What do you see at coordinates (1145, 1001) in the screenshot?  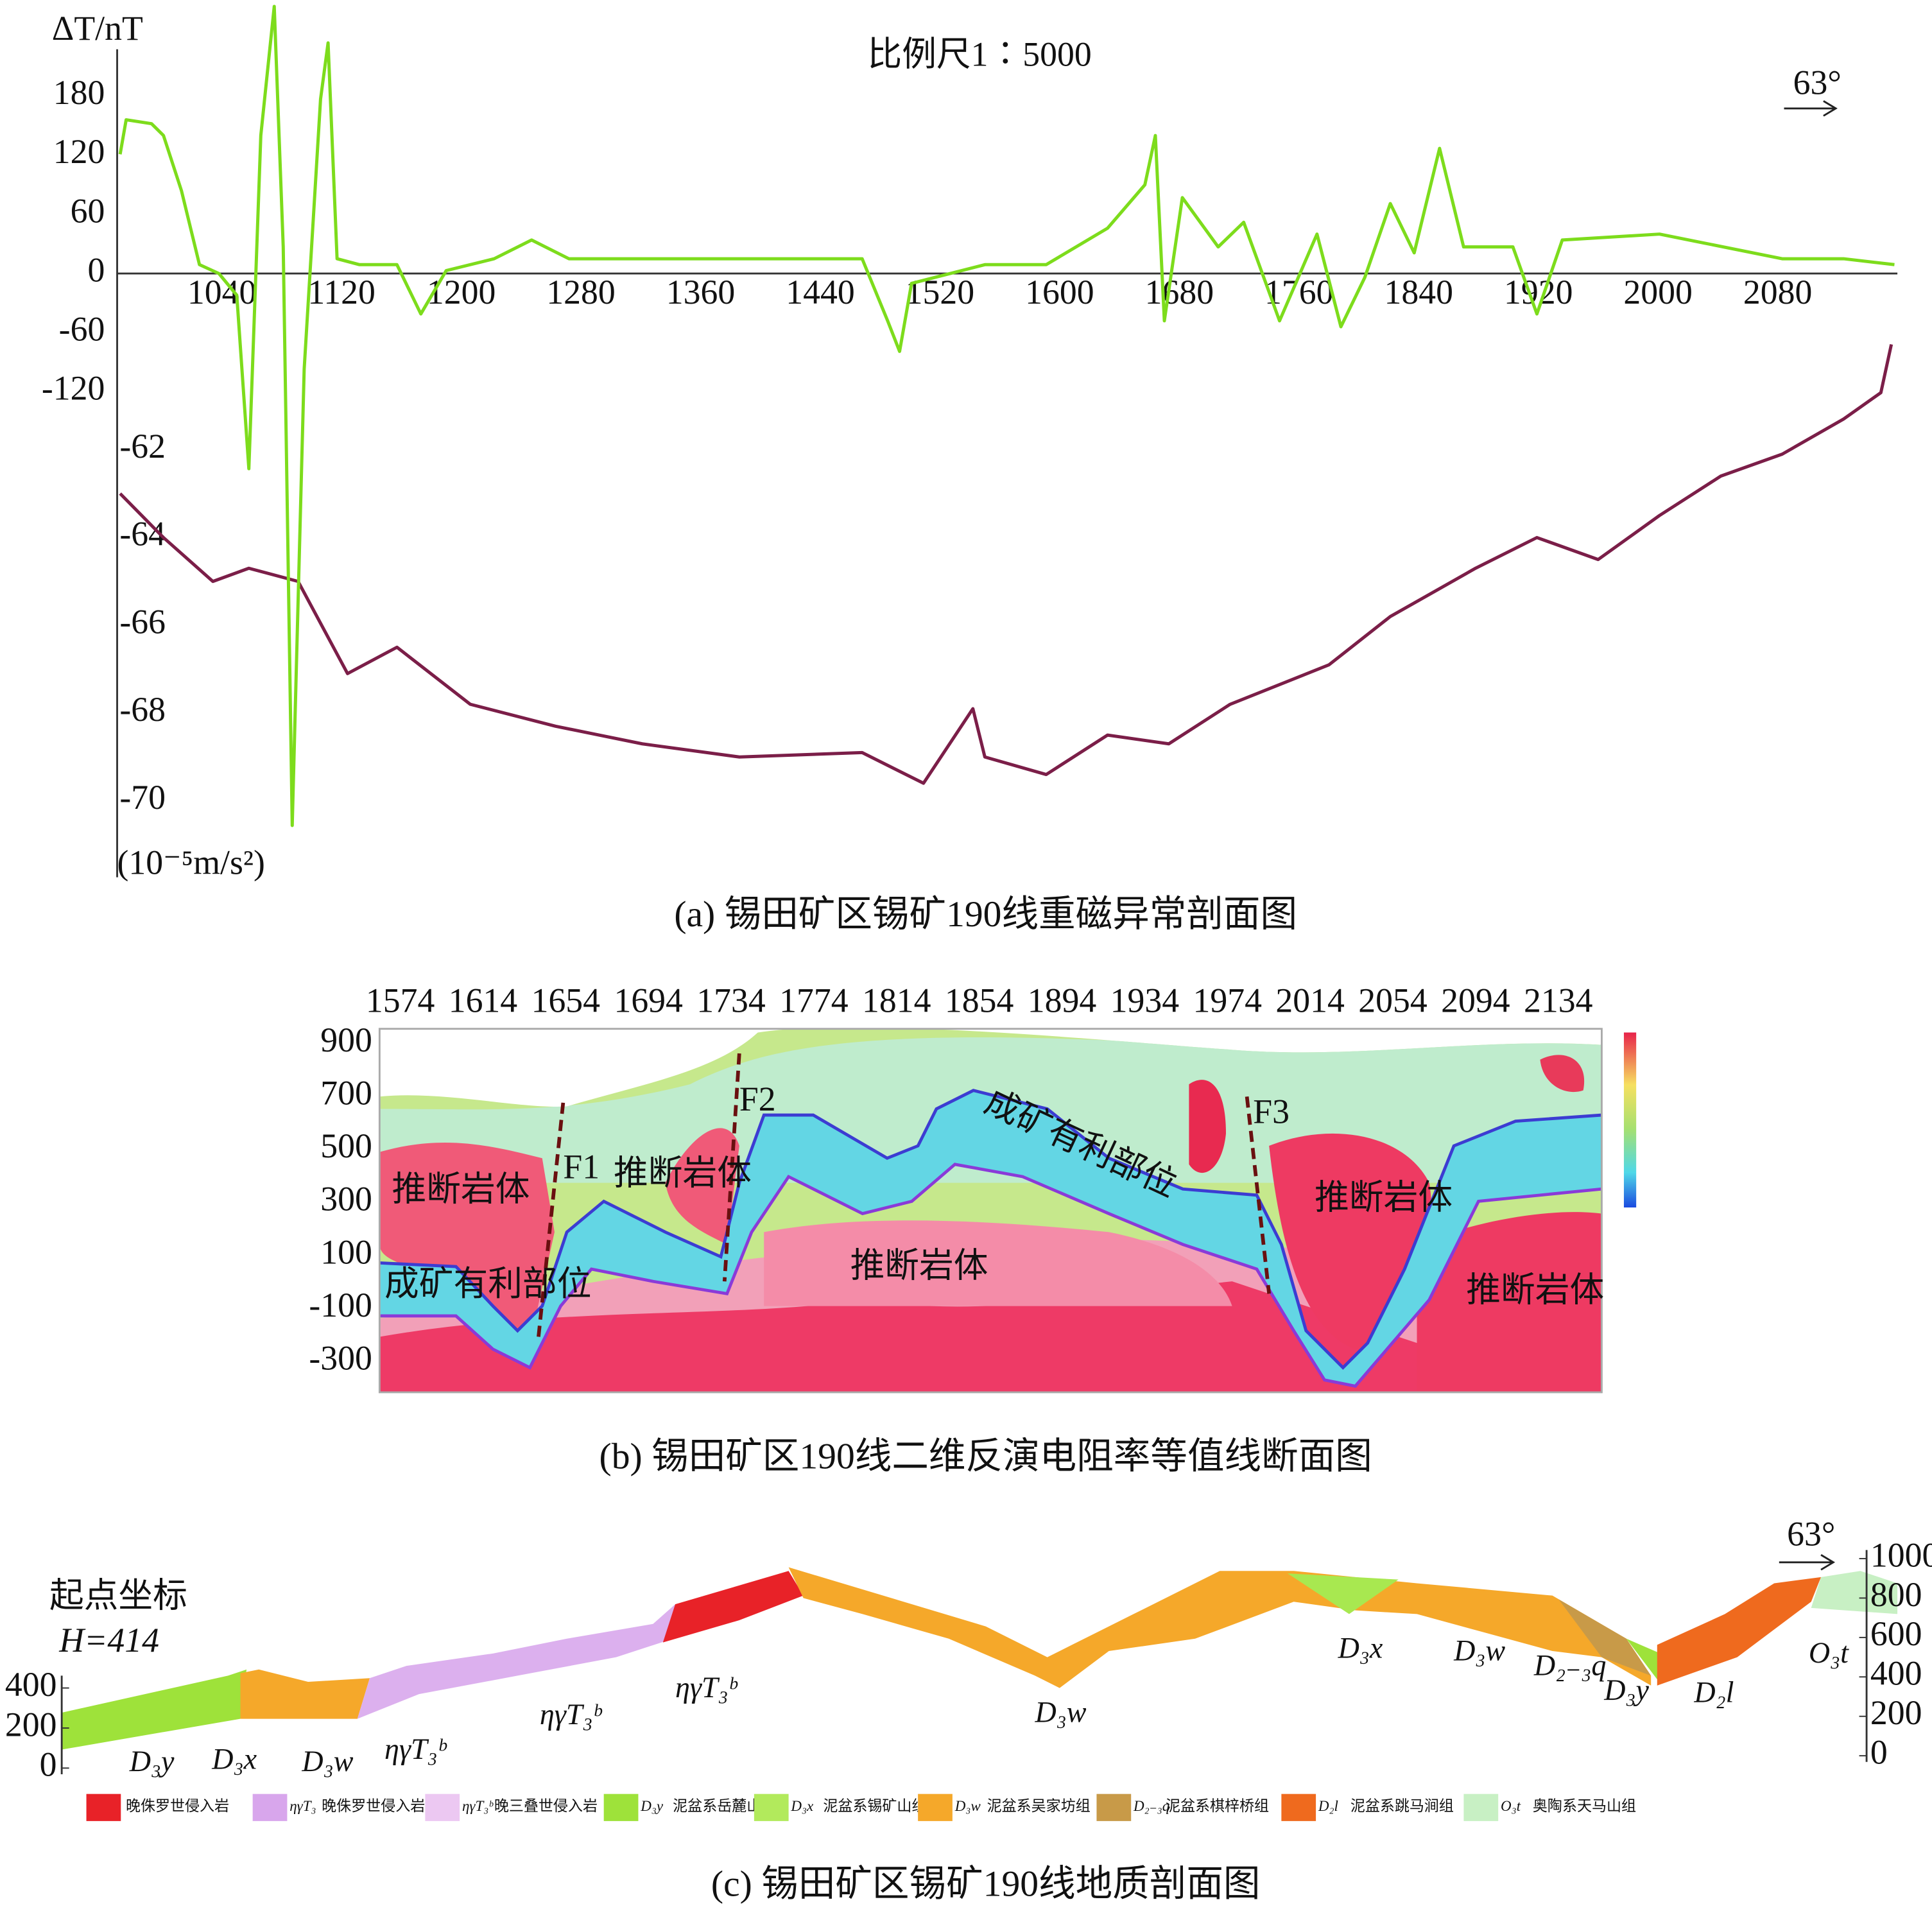 I see `x-tick-label: 1934` at bounding box center [1145, 1001].